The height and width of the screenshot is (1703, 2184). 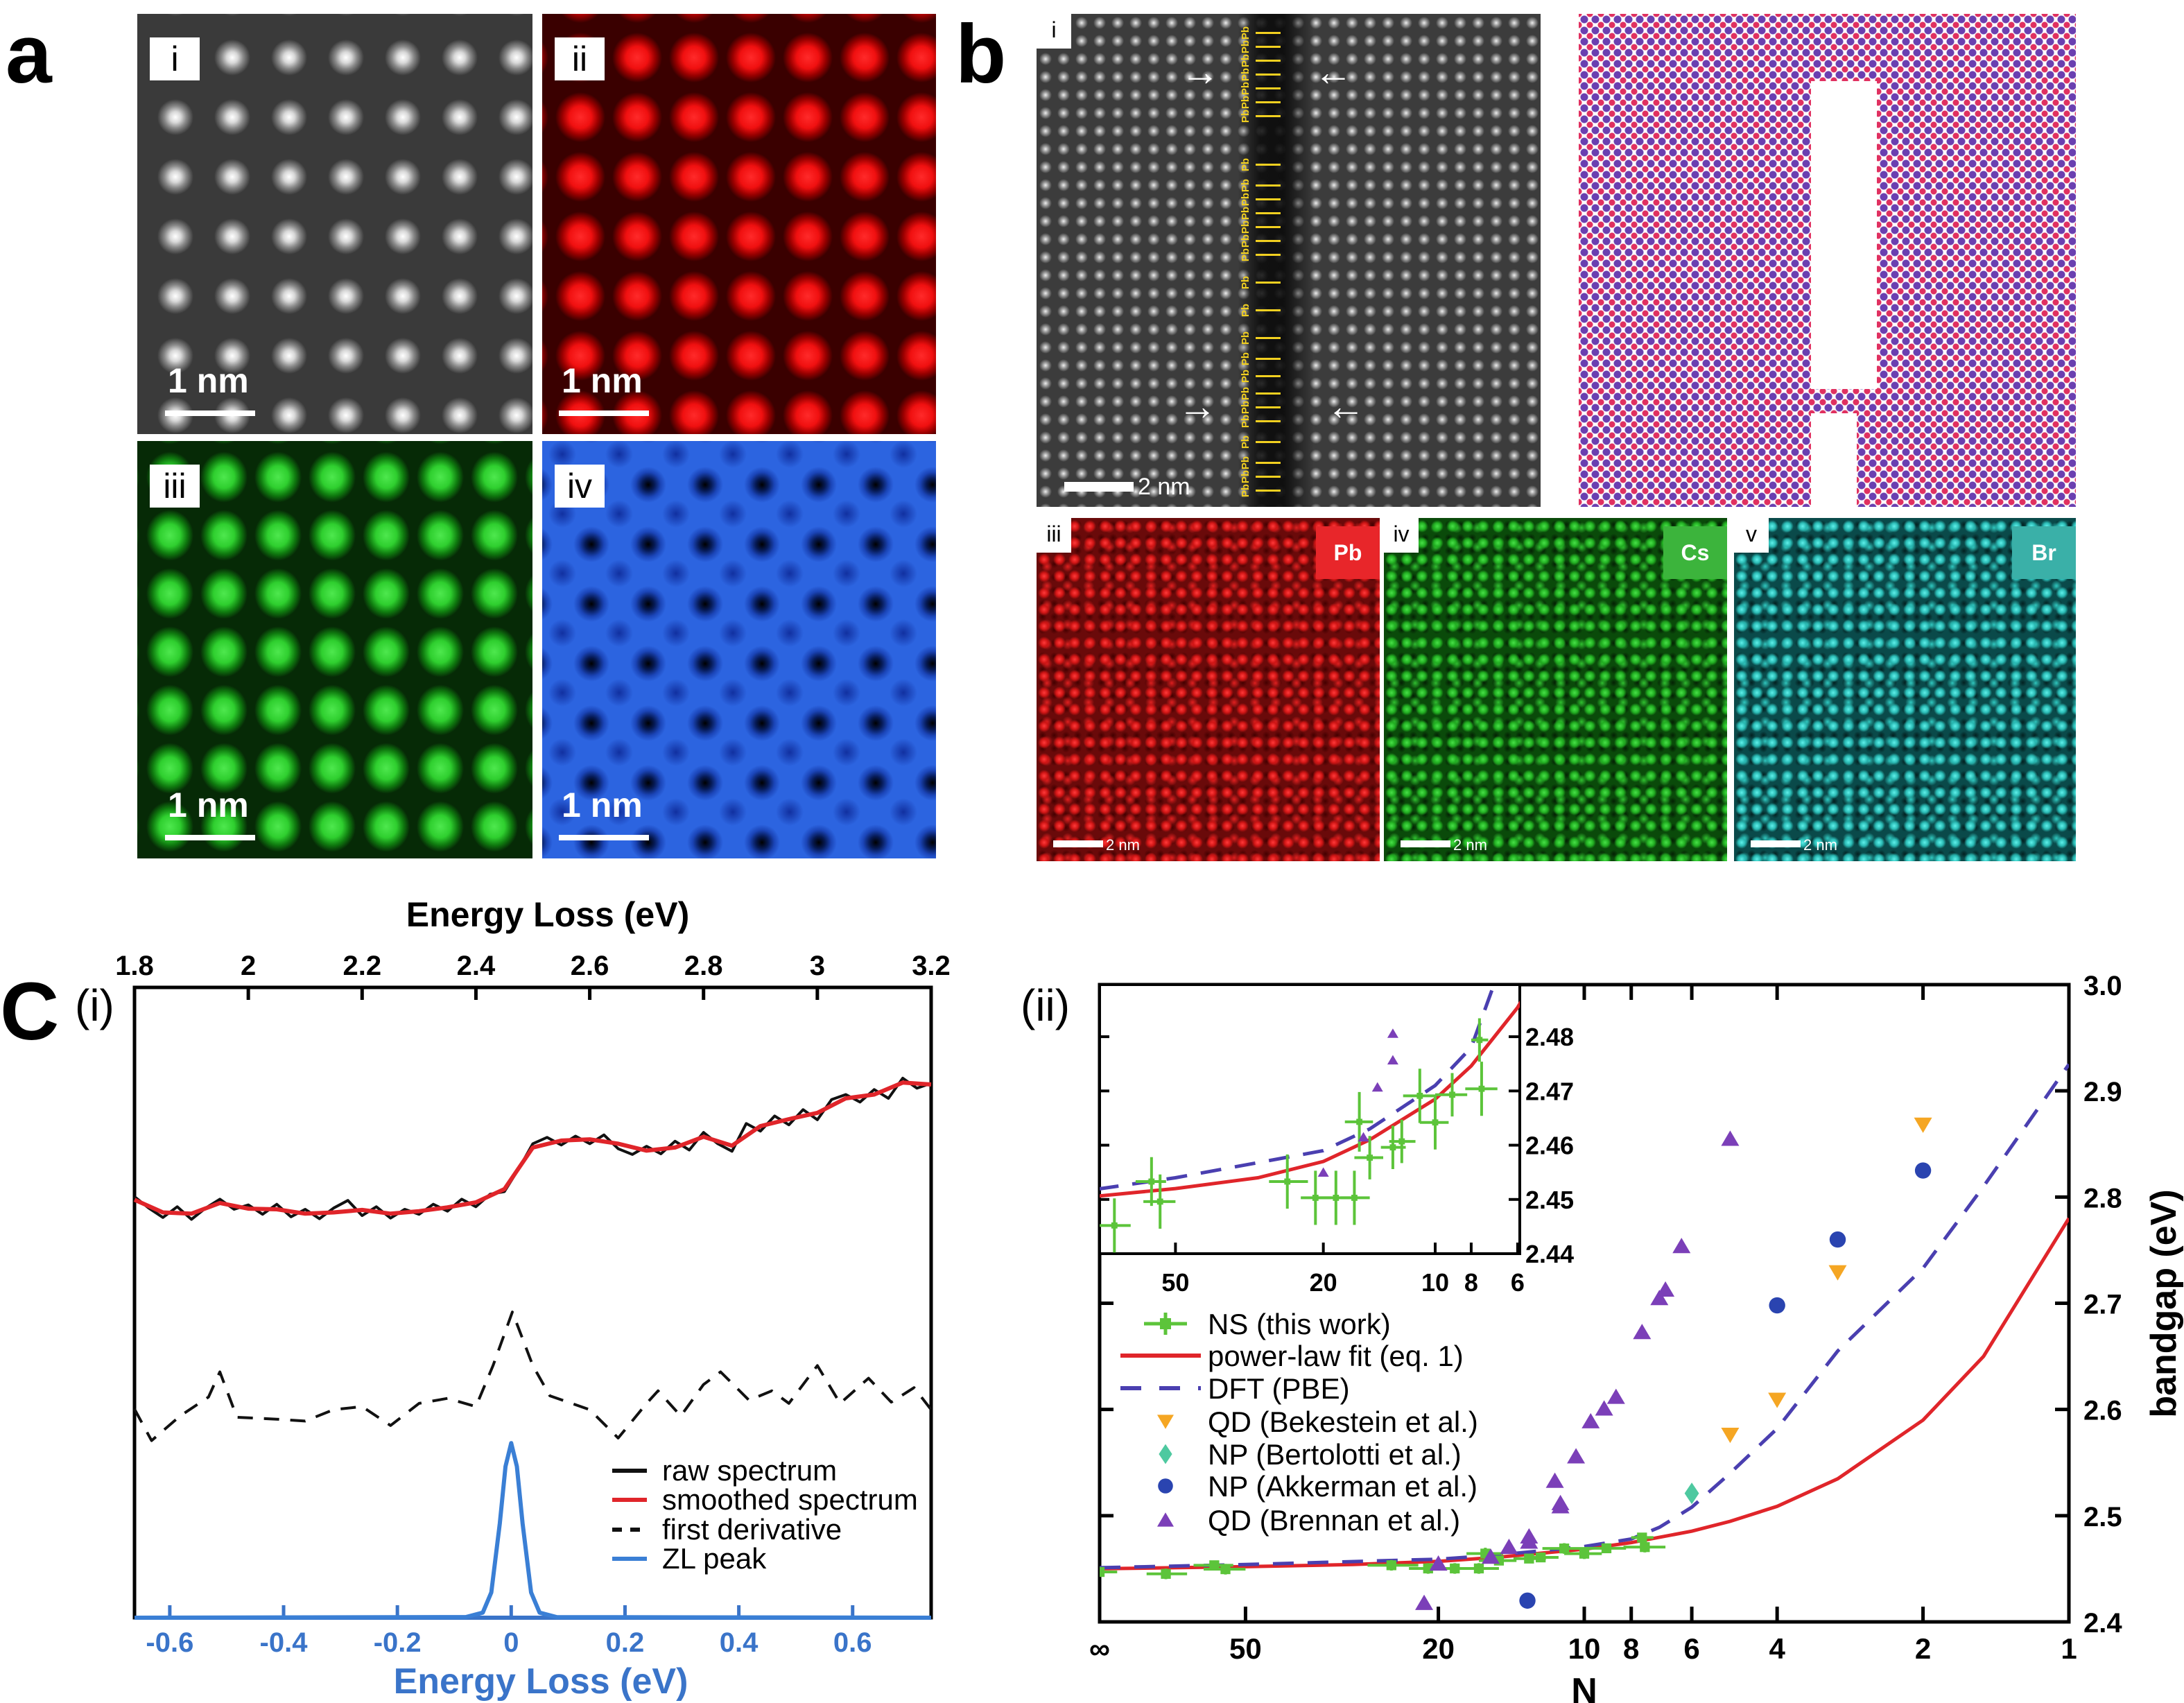 What do you see at coordinates (714, 1559) in the screenshot?
I see `legend-label: ZL peak` at bounding box center [714, 1559].